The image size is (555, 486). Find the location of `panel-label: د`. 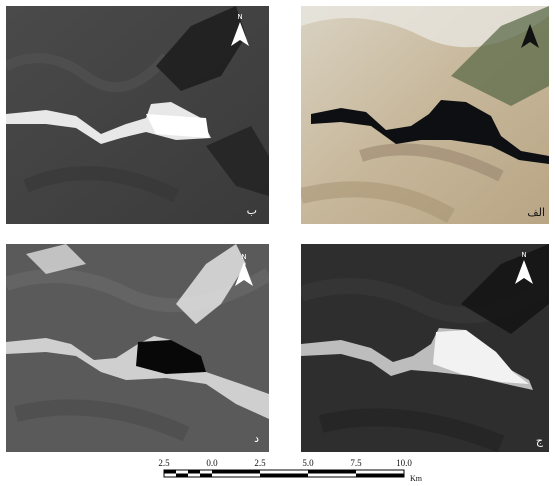

panel-label: د is located at coordinates (256, 438).